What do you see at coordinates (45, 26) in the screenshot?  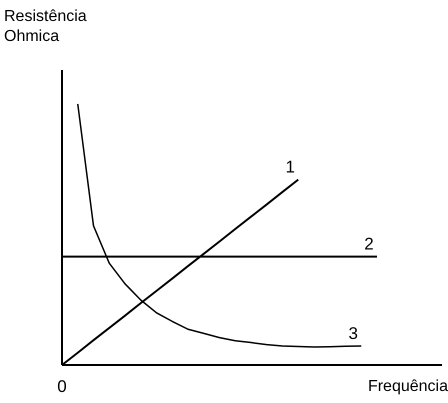 I see `y-axis-title: Resistência Ohmica` at bounding box center [45, 26].